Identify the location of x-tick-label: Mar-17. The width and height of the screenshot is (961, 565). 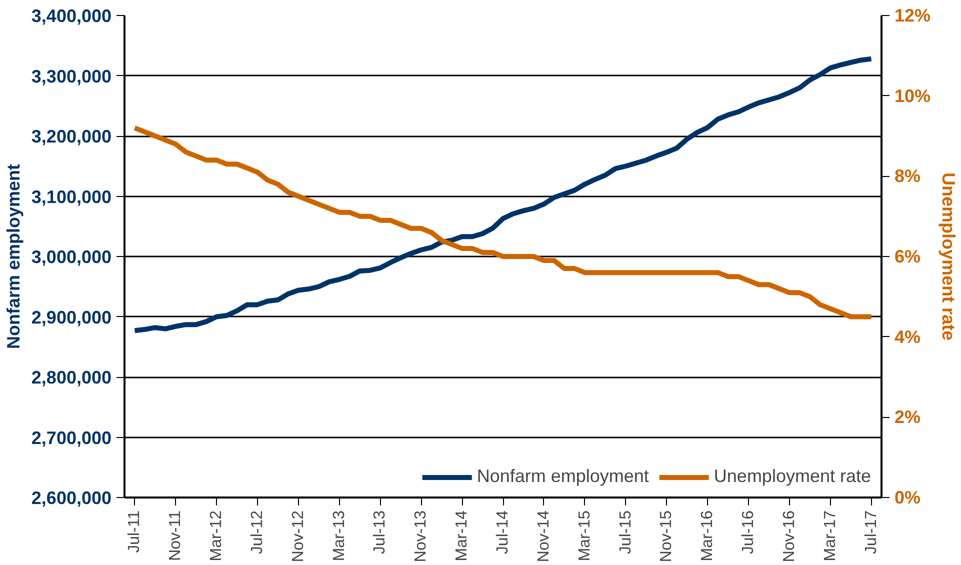
(830, 536).